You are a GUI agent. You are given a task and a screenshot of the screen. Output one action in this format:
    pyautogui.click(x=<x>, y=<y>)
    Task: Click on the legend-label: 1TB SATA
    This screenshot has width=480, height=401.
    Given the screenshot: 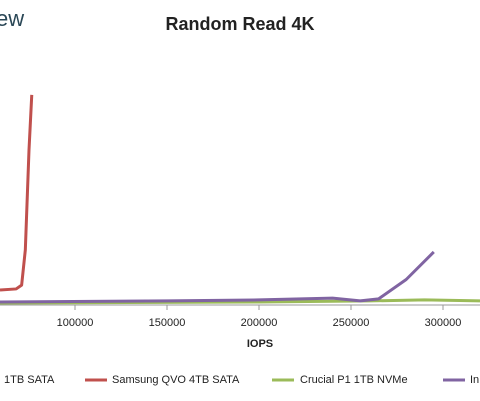 What is the action you would take?
    pyautogui.click(x=29, y=380)
    